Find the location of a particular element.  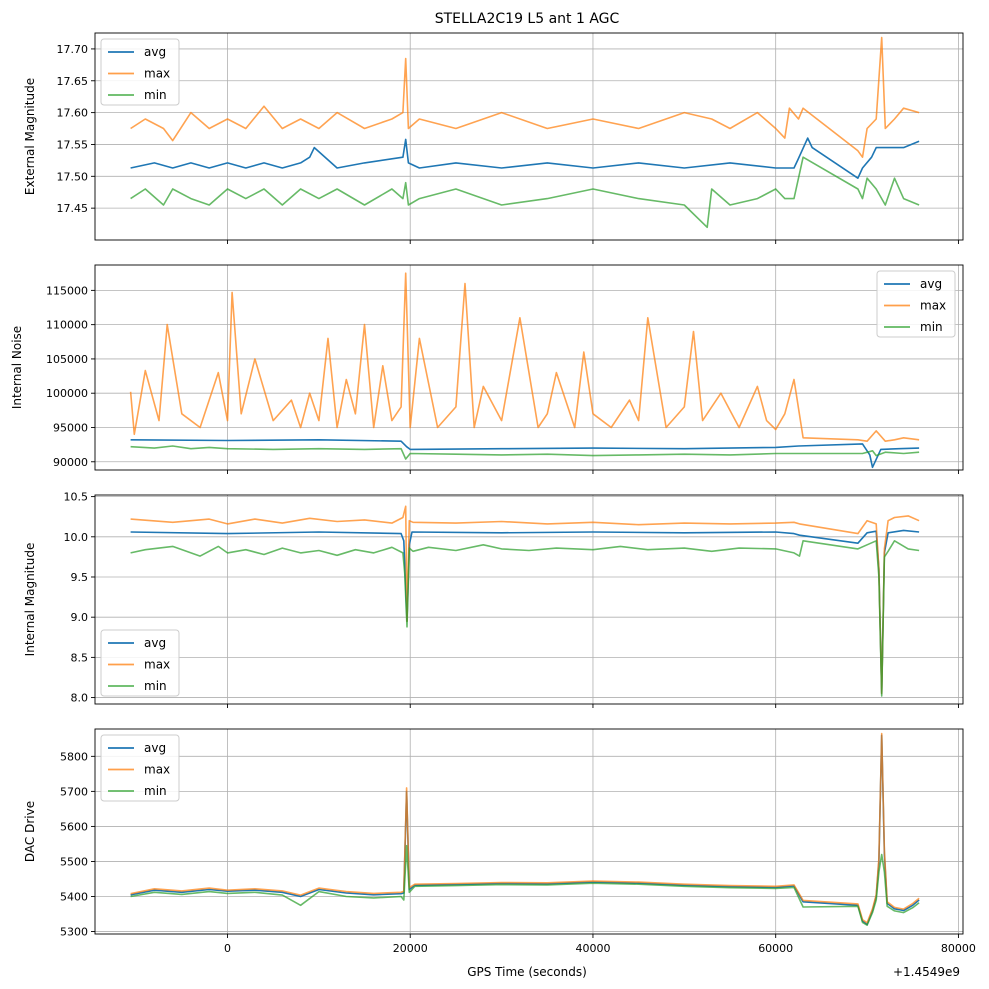

panel-external-magnitude-legend-box is located at coordinates (140, 72).